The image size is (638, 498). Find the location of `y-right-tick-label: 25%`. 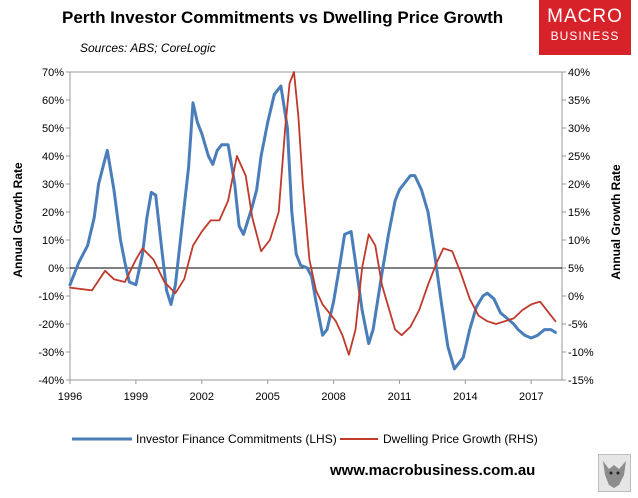

y-right-tick-label: 25% is located at coordinates (579, 157).